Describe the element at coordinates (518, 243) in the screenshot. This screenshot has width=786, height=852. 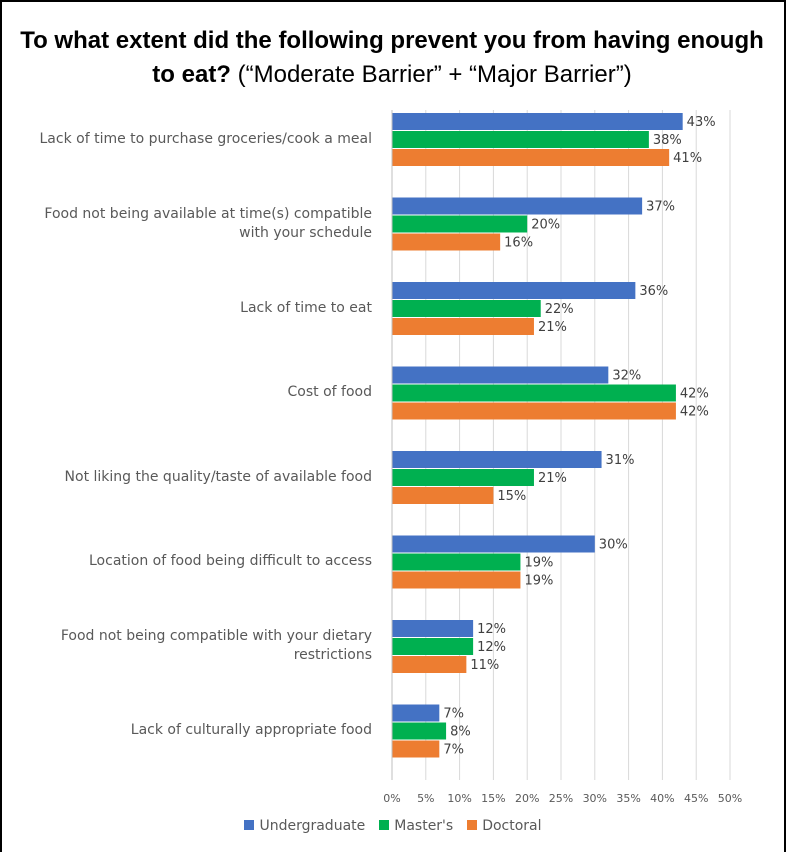
I see `data-label: 16%` at that location.